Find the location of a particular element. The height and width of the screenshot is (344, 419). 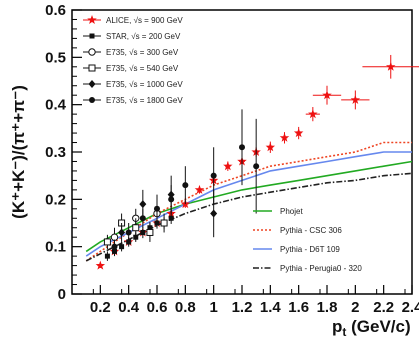

y-axis-label: (K⁺+K⁻)/(π⁺+π⁻) is located at coordinates (18, 152).